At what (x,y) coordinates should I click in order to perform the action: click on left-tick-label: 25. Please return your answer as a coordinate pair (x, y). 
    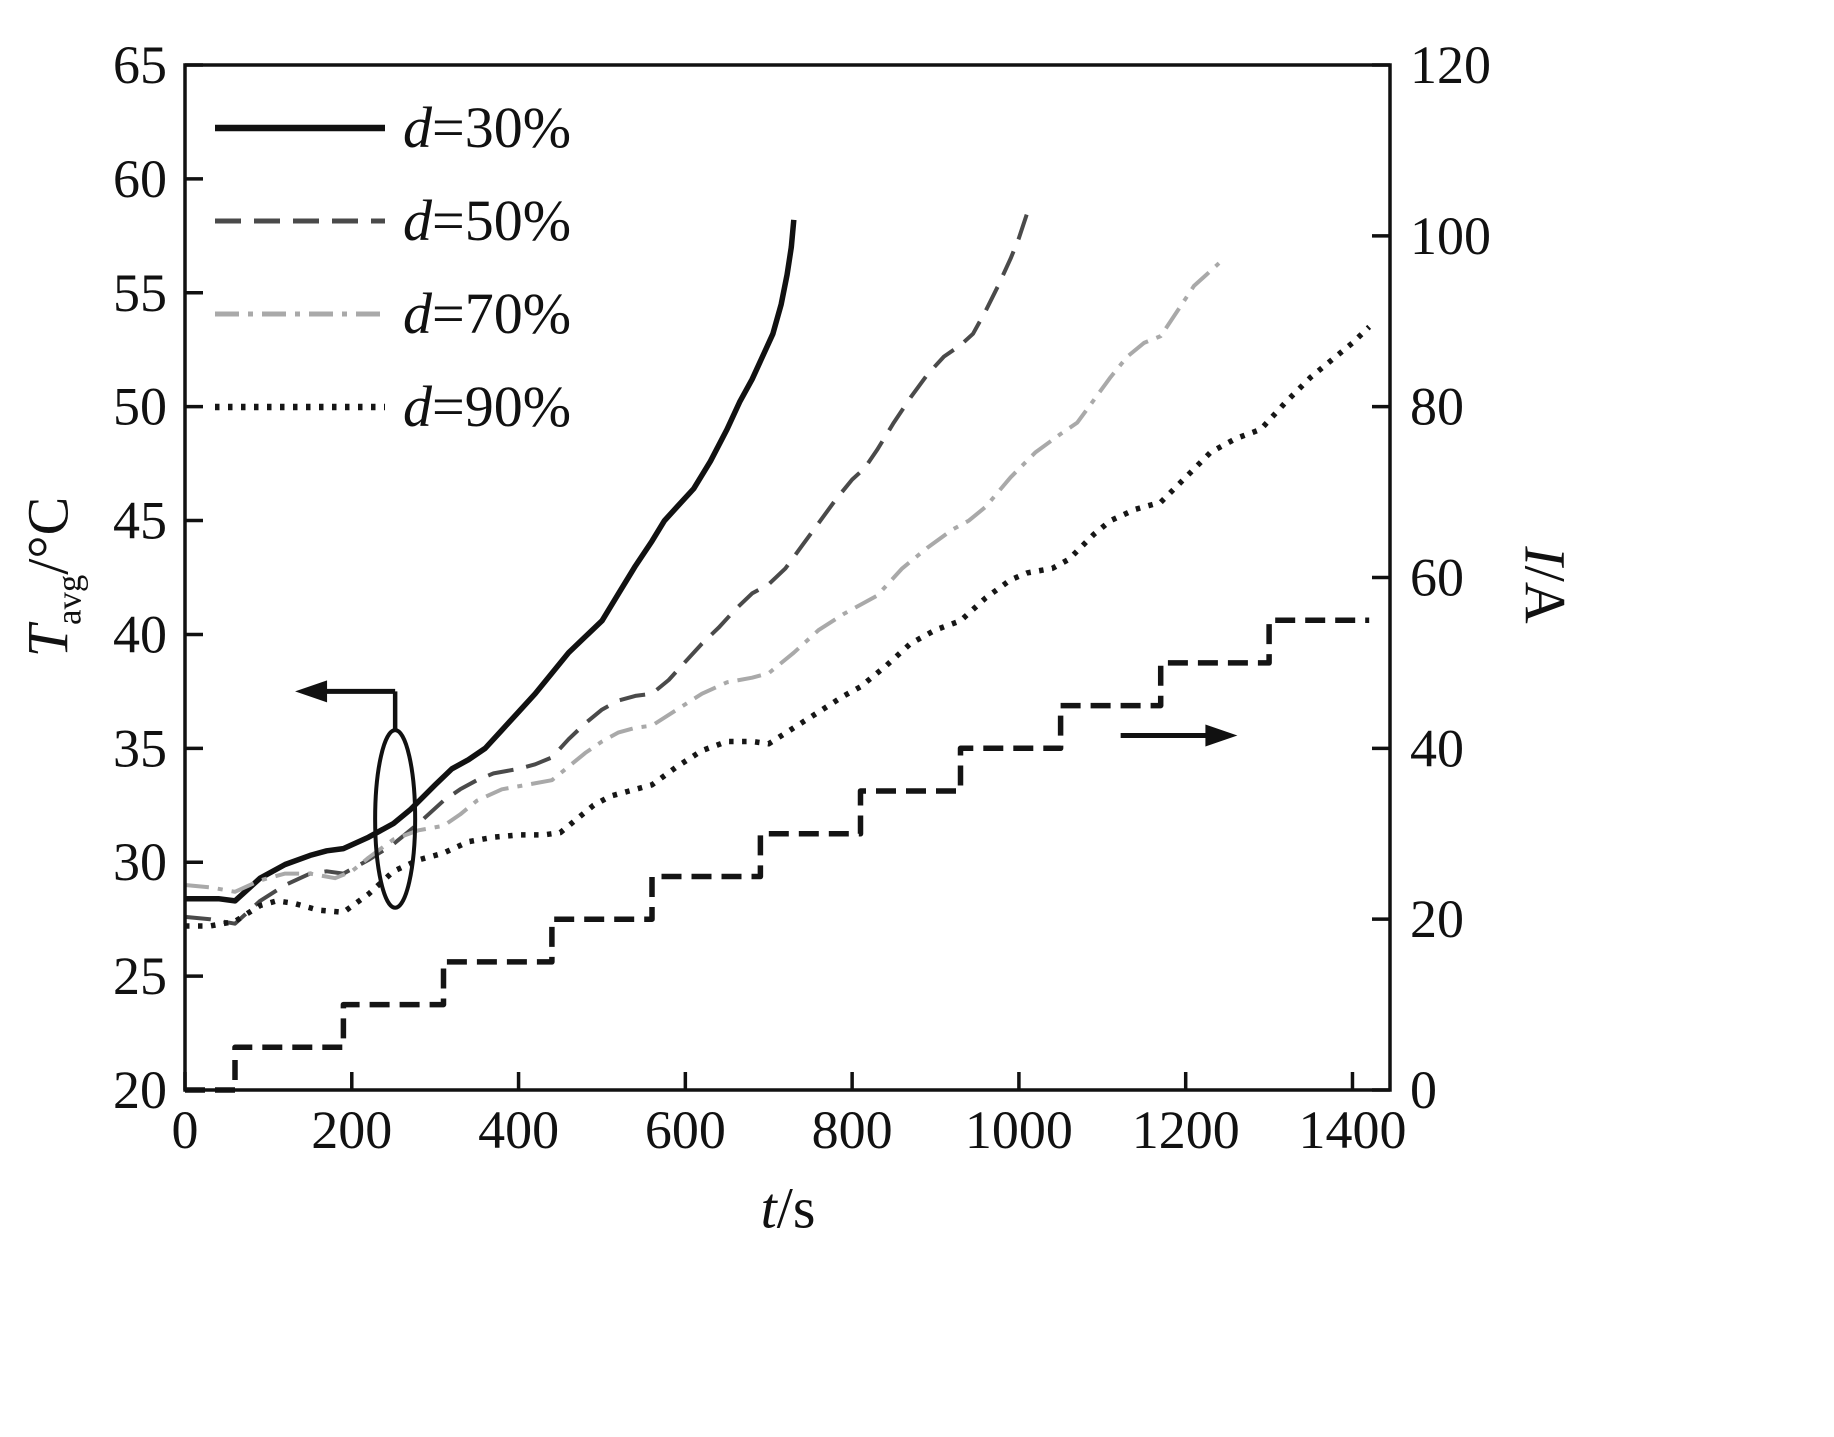
    Looking at the image, I should click on (140, 976).